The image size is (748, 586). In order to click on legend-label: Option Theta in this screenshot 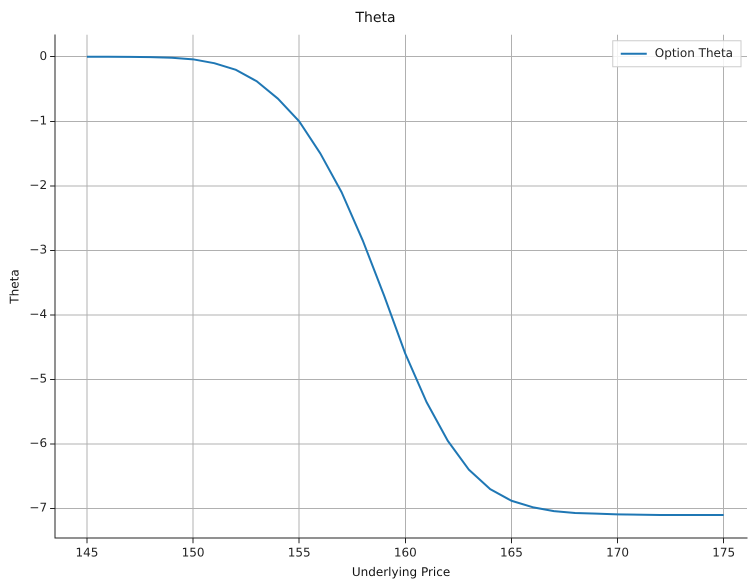, I will do `click(694, 53)`.